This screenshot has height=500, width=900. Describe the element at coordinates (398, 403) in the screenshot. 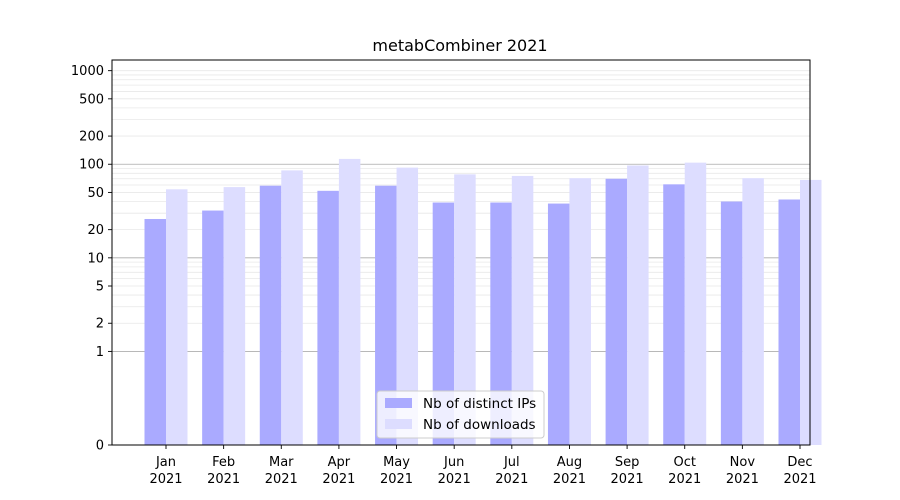

I see `legend-swatch-ips` at that location.